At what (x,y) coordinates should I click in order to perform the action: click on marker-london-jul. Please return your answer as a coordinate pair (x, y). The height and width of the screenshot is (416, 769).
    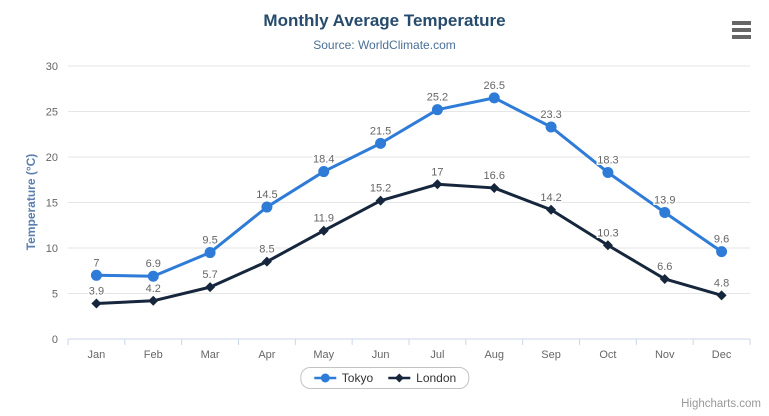
    Looking at the image, I should click on (437, 184).